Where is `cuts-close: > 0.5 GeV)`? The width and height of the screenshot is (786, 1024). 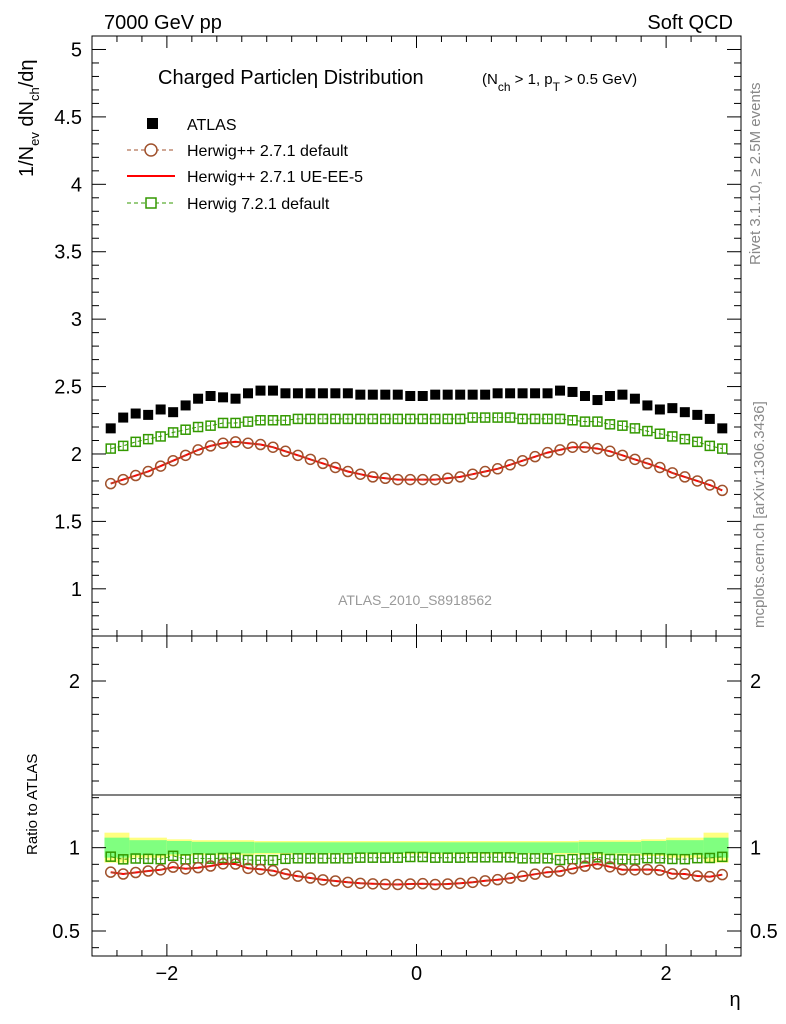 cuts-close: > 0.5 GeV) is located at coordinates (598, 79).